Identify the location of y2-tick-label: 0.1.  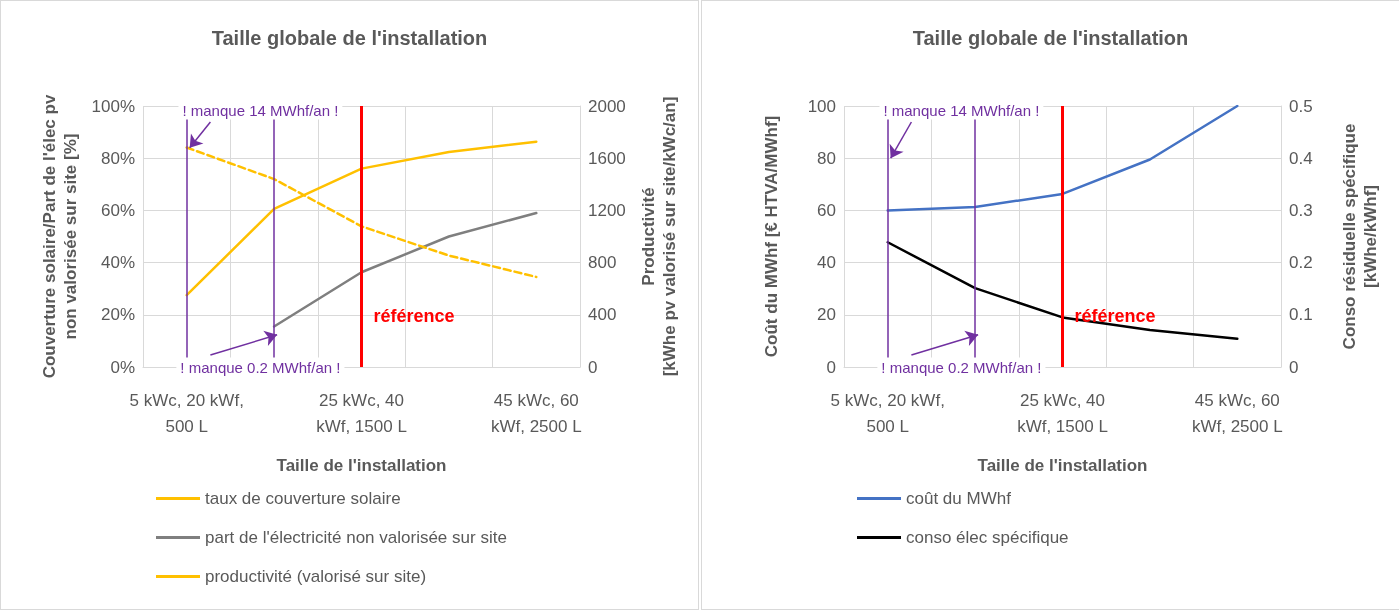
(1301, 315).